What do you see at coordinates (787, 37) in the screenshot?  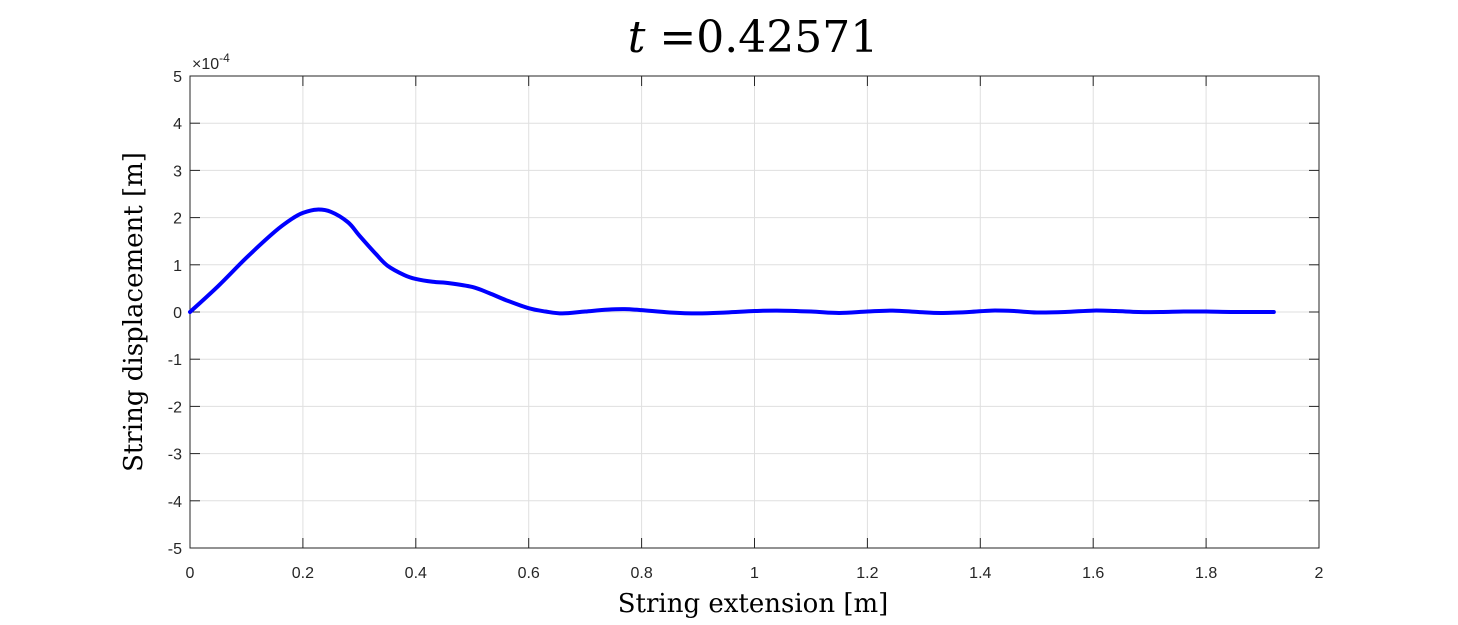 I see `title-value: 0.42571` at bounding box center [787, 37].